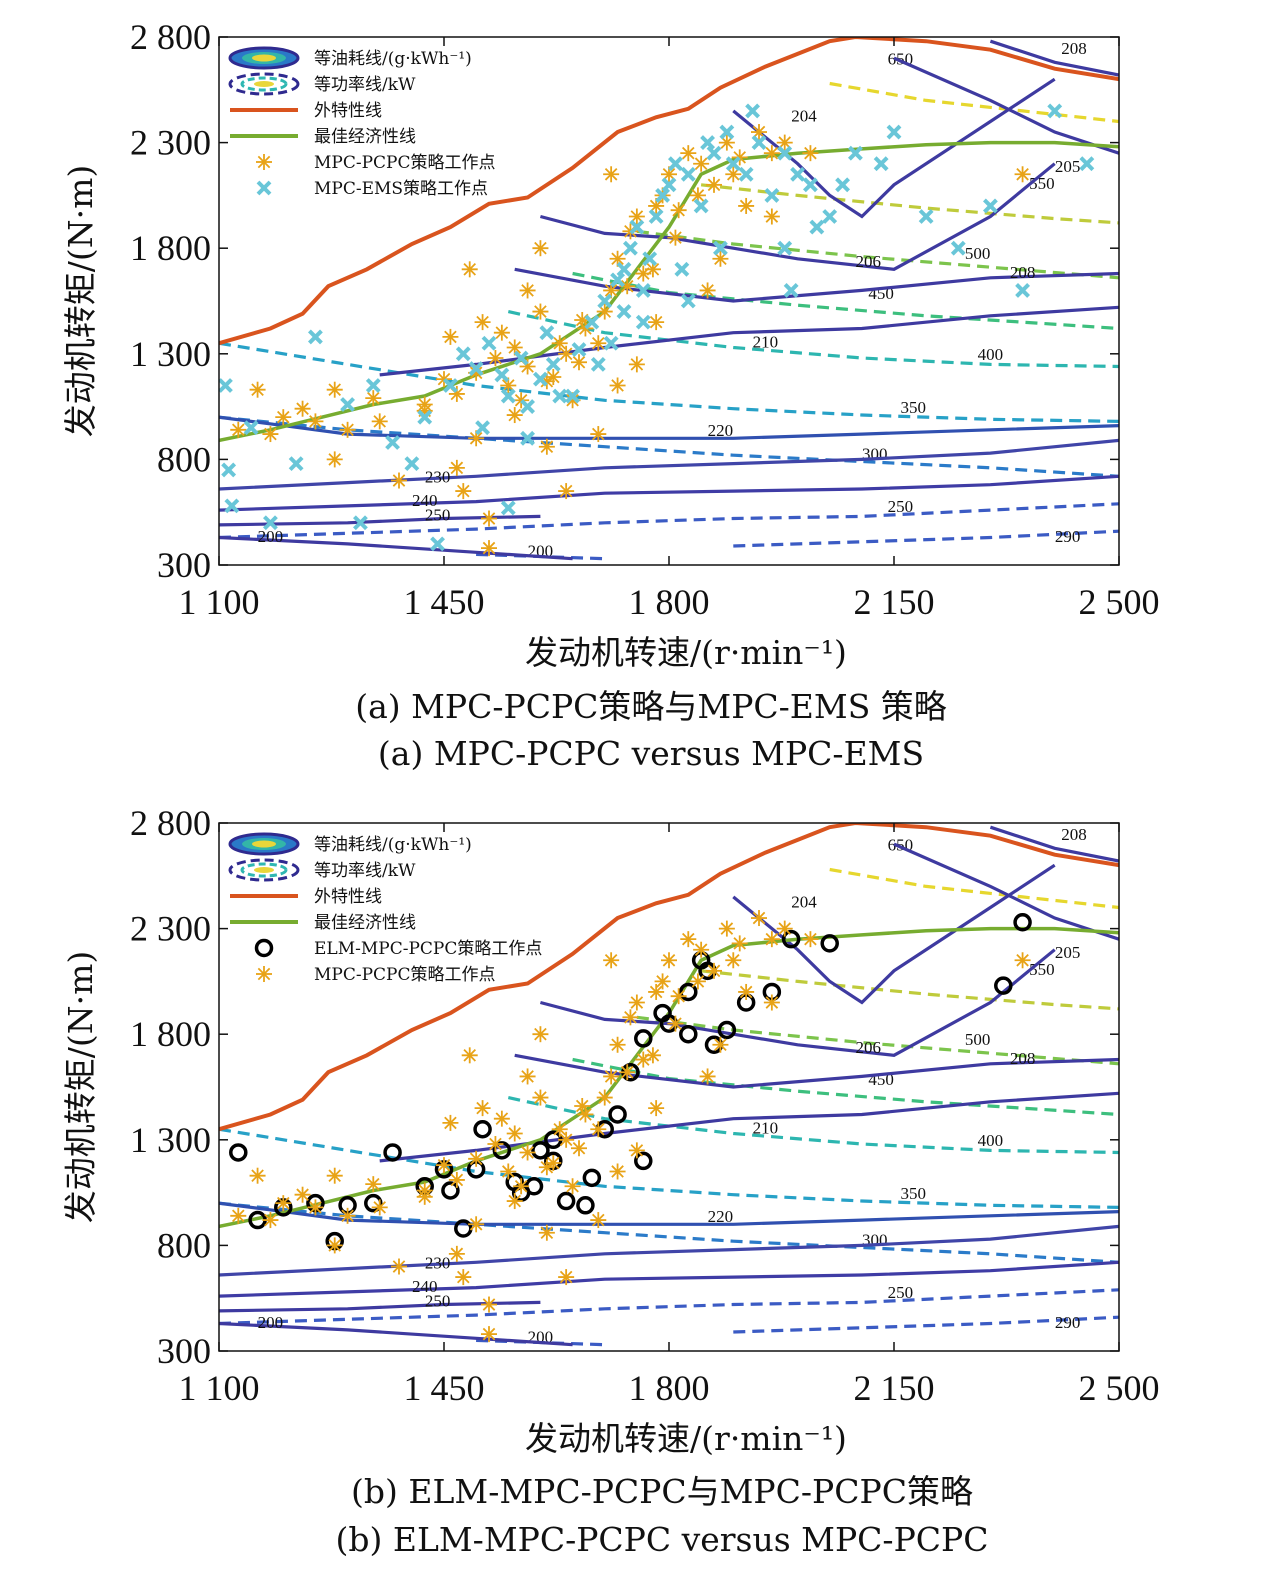 The image size is (1276, 1572). I want to click on x-tick-label: 2 500, so click(1119, 602).